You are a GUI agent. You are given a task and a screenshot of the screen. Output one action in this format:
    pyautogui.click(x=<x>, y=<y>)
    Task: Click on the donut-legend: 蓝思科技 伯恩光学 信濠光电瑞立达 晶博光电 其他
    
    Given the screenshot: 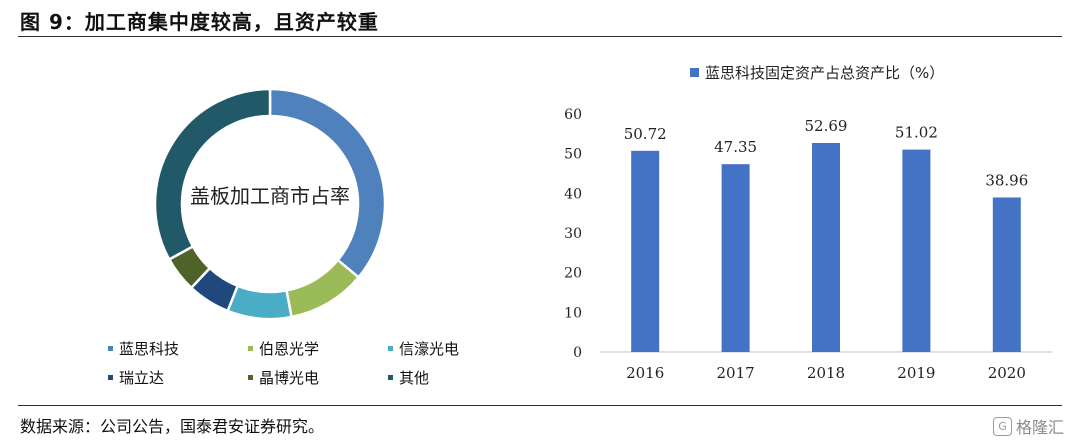 What is the action you would take?
    pyautogui.click(x=308, y=363)
    